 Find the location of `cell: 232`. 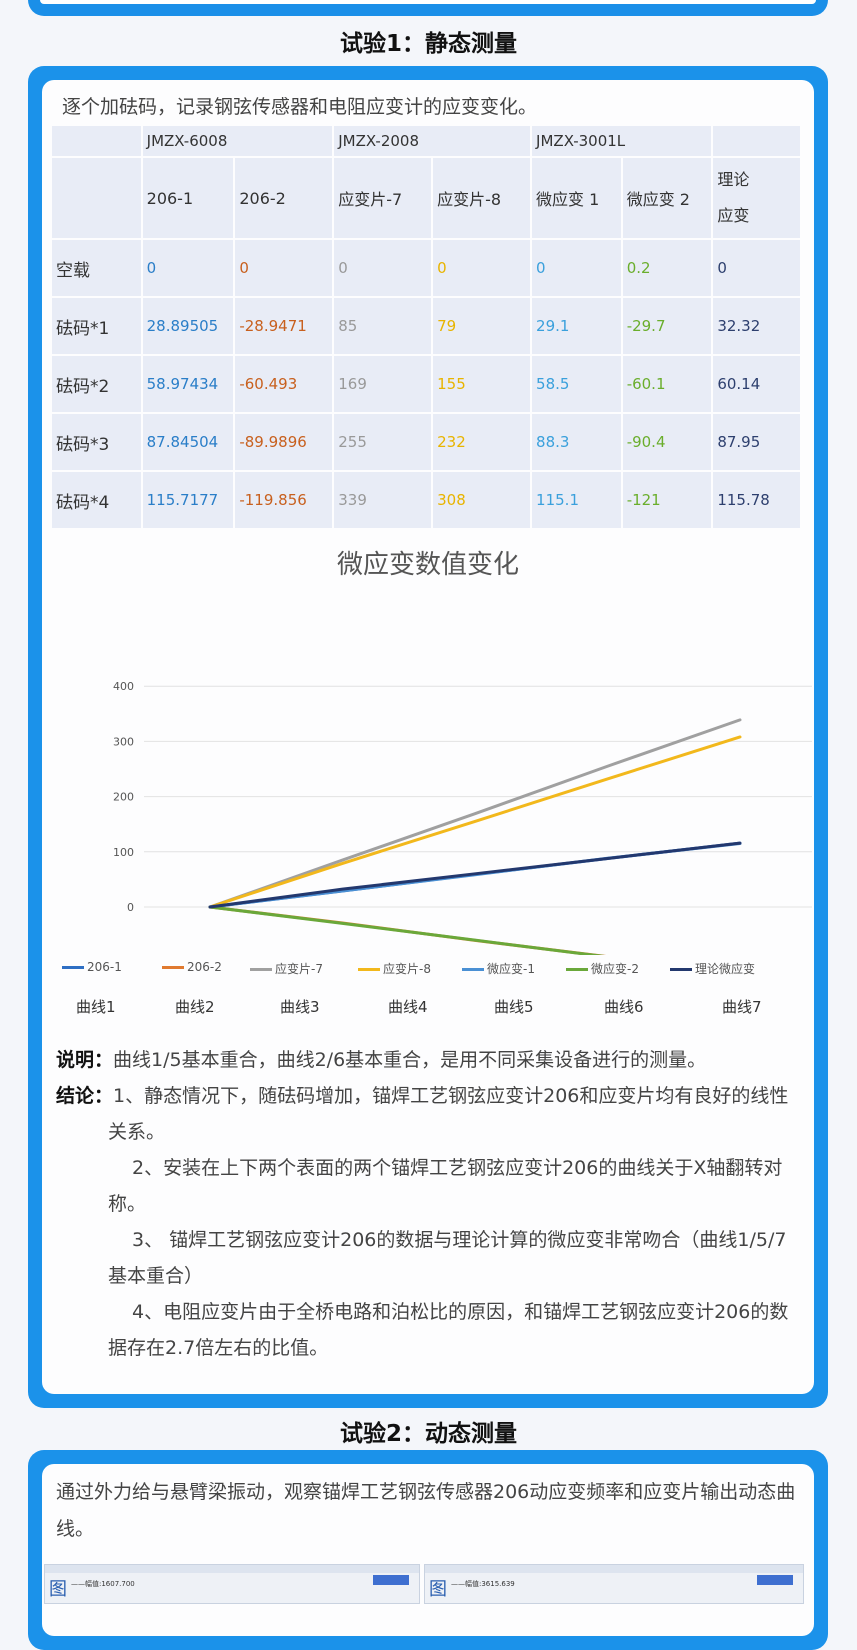

cell: 232 is located at coordinates (482, 442).